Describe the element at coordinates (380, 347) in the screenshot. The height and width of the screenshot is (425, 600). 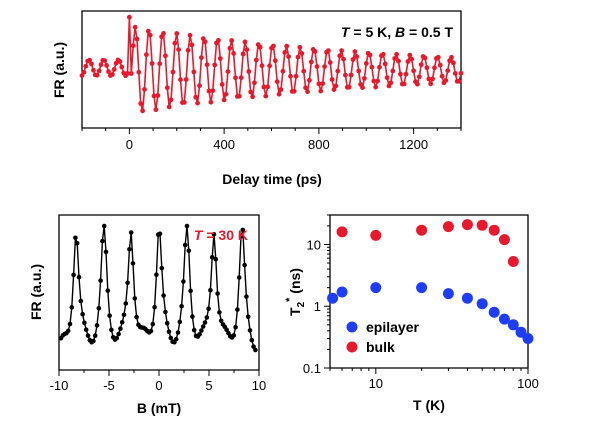
I see `legend-bulk-label: bulk` at that location.